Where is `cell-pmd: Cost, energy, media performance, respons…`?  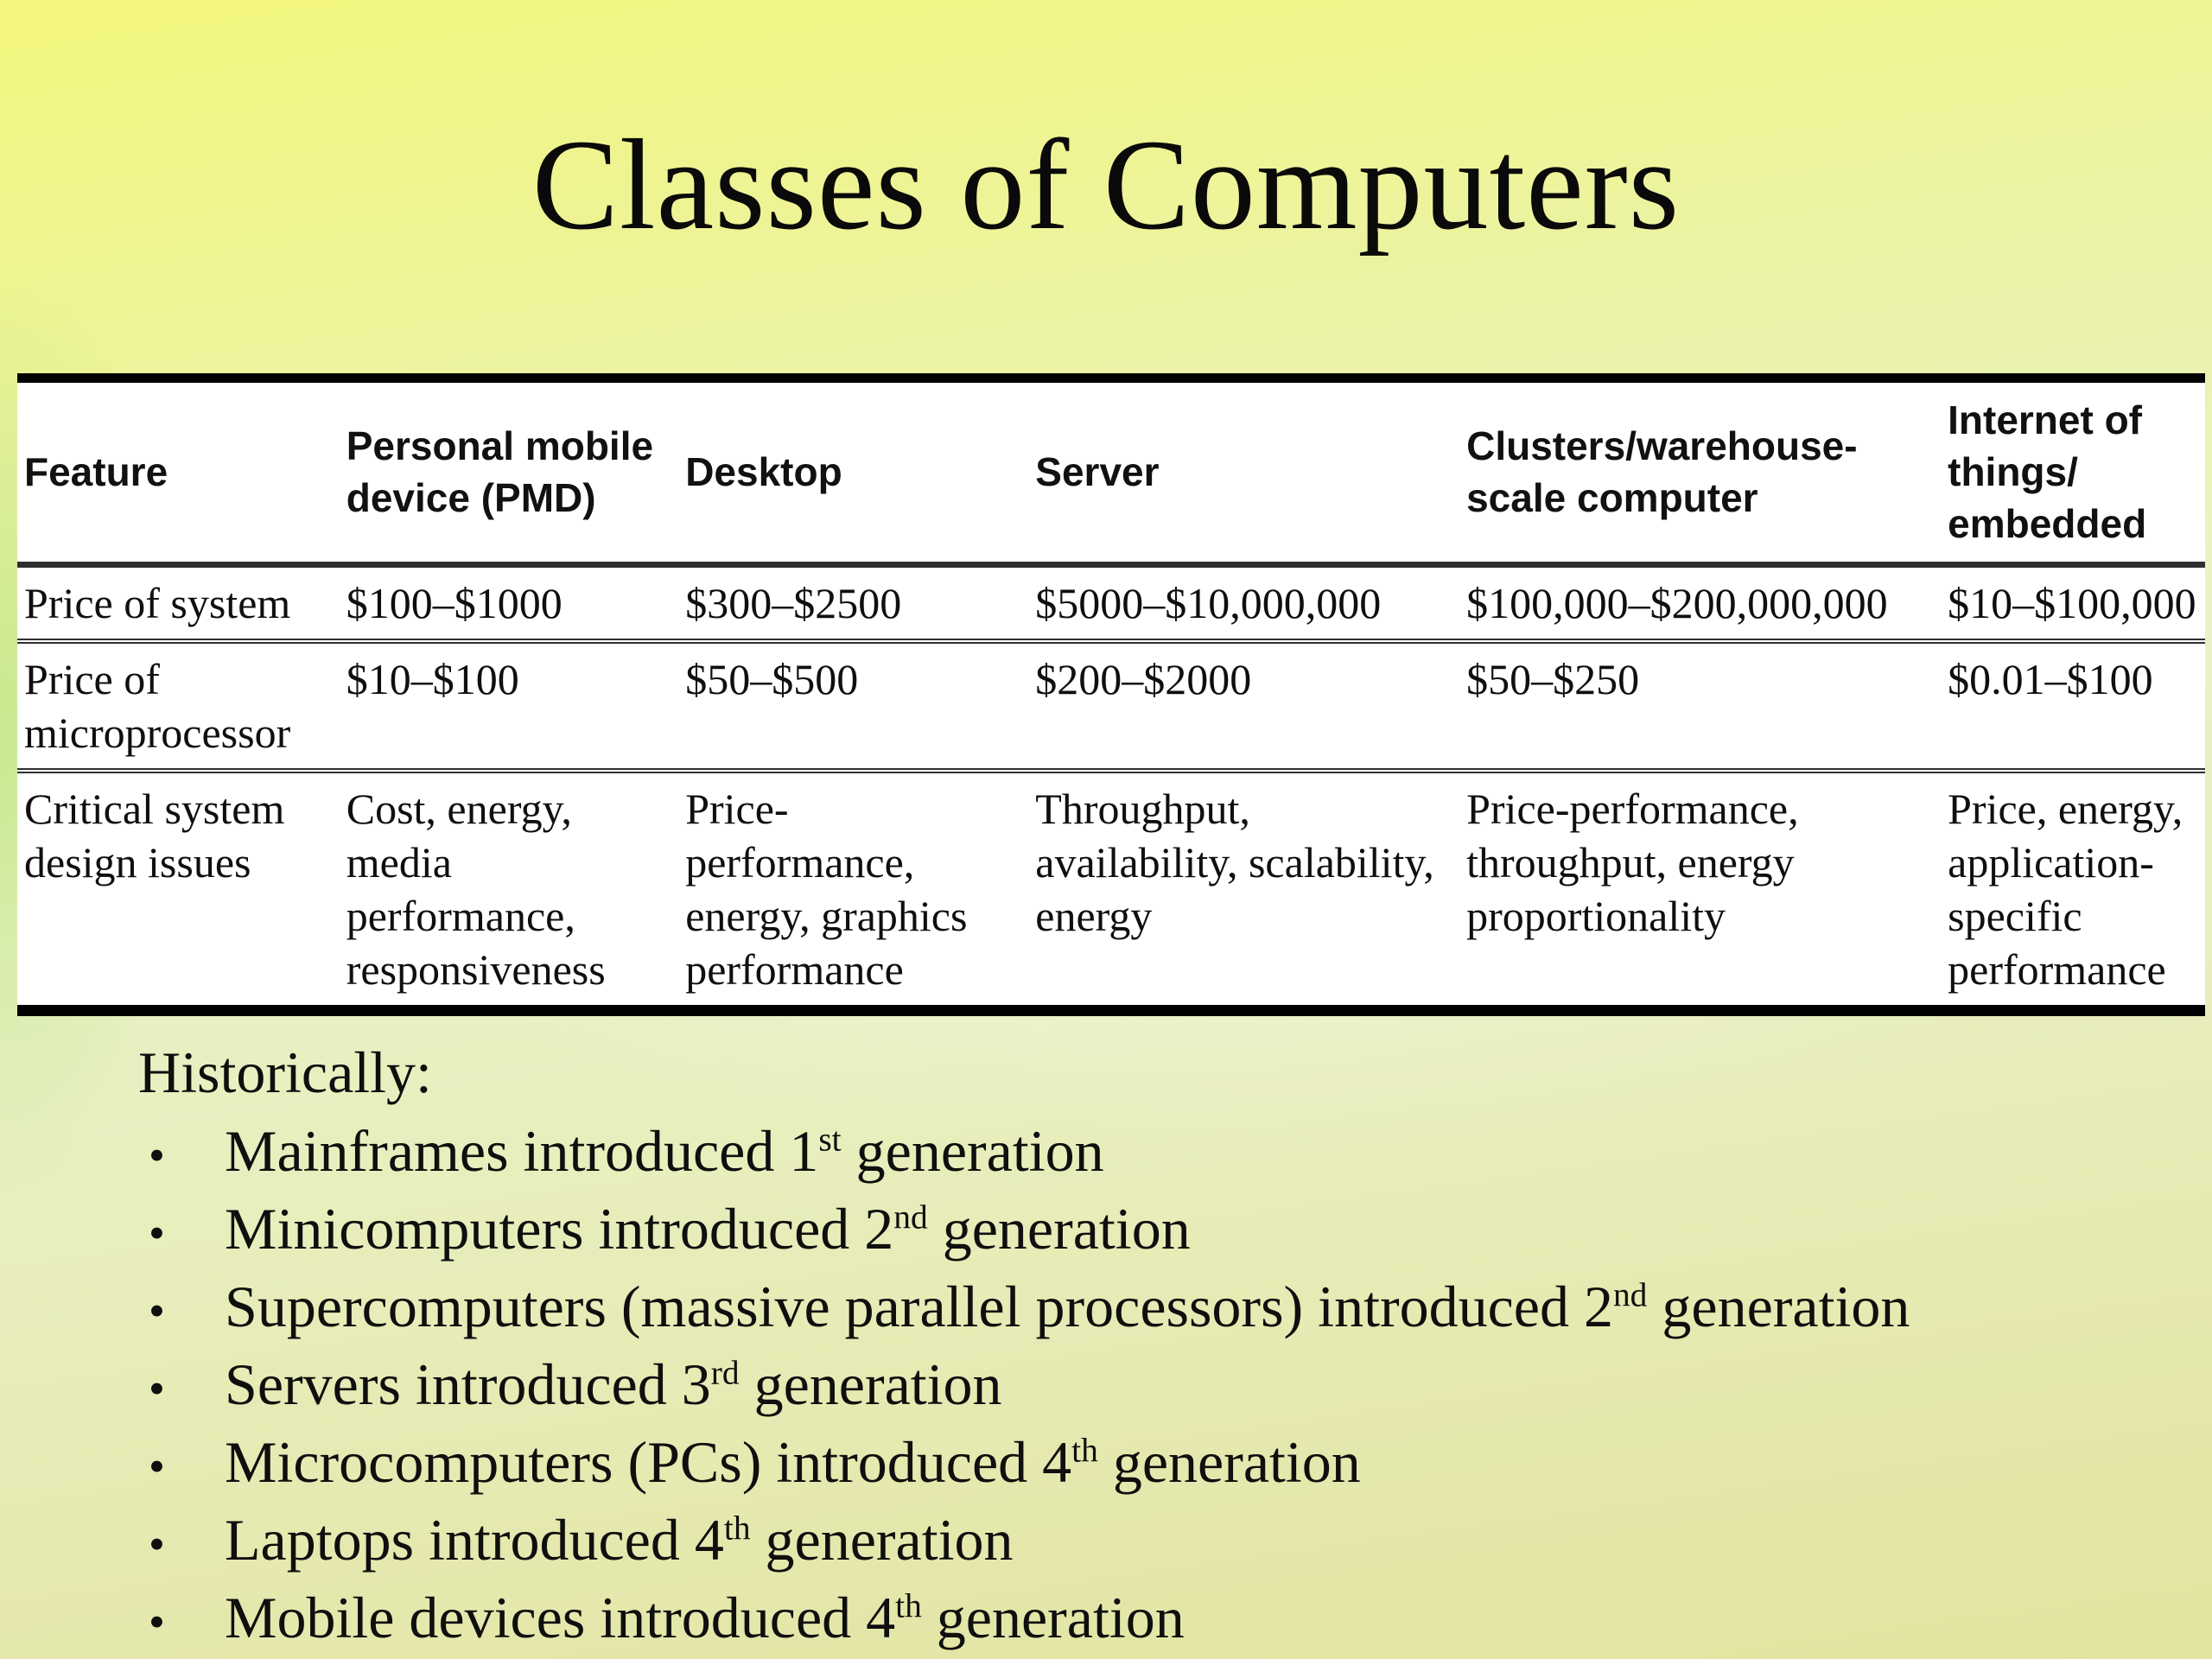 cell-pmd: Cost, energy, media performance, respons… is located at coordinates (510, 889).